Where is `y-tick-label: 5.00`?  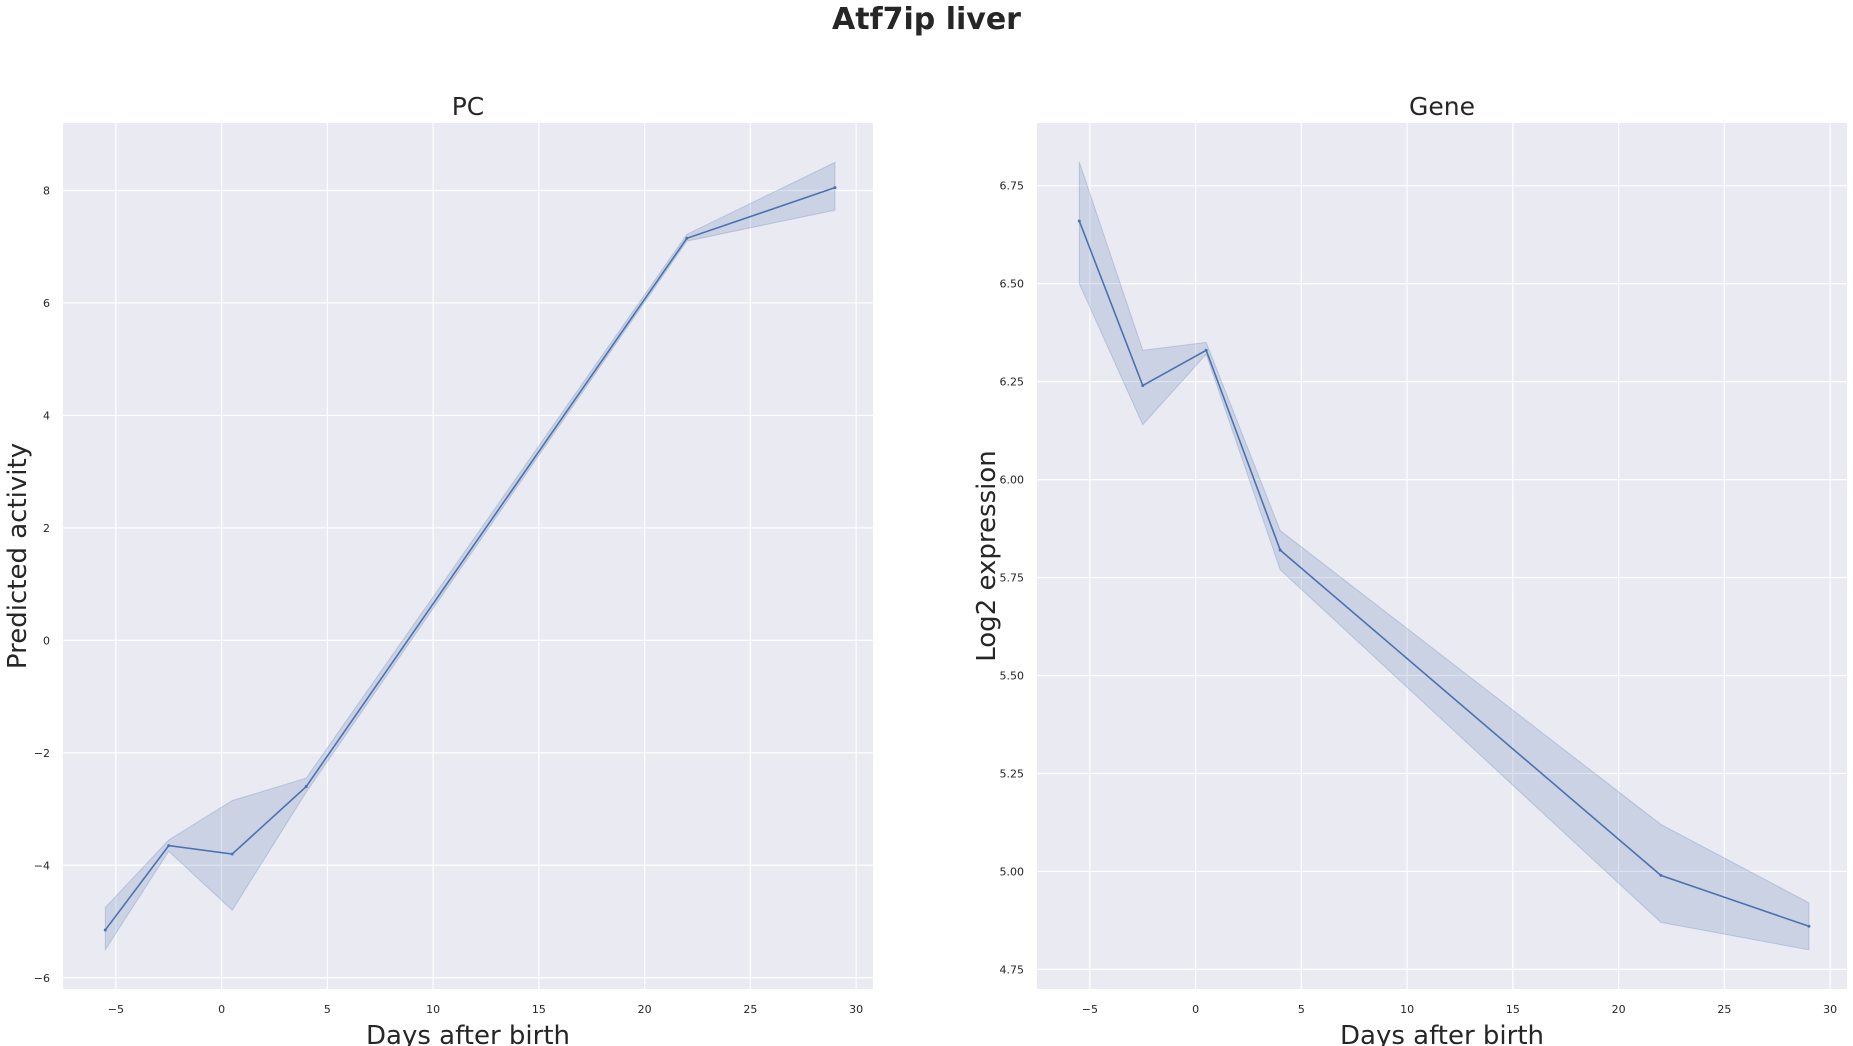 y-tick-label: 5.00 is located at coordinates (1012, 871).